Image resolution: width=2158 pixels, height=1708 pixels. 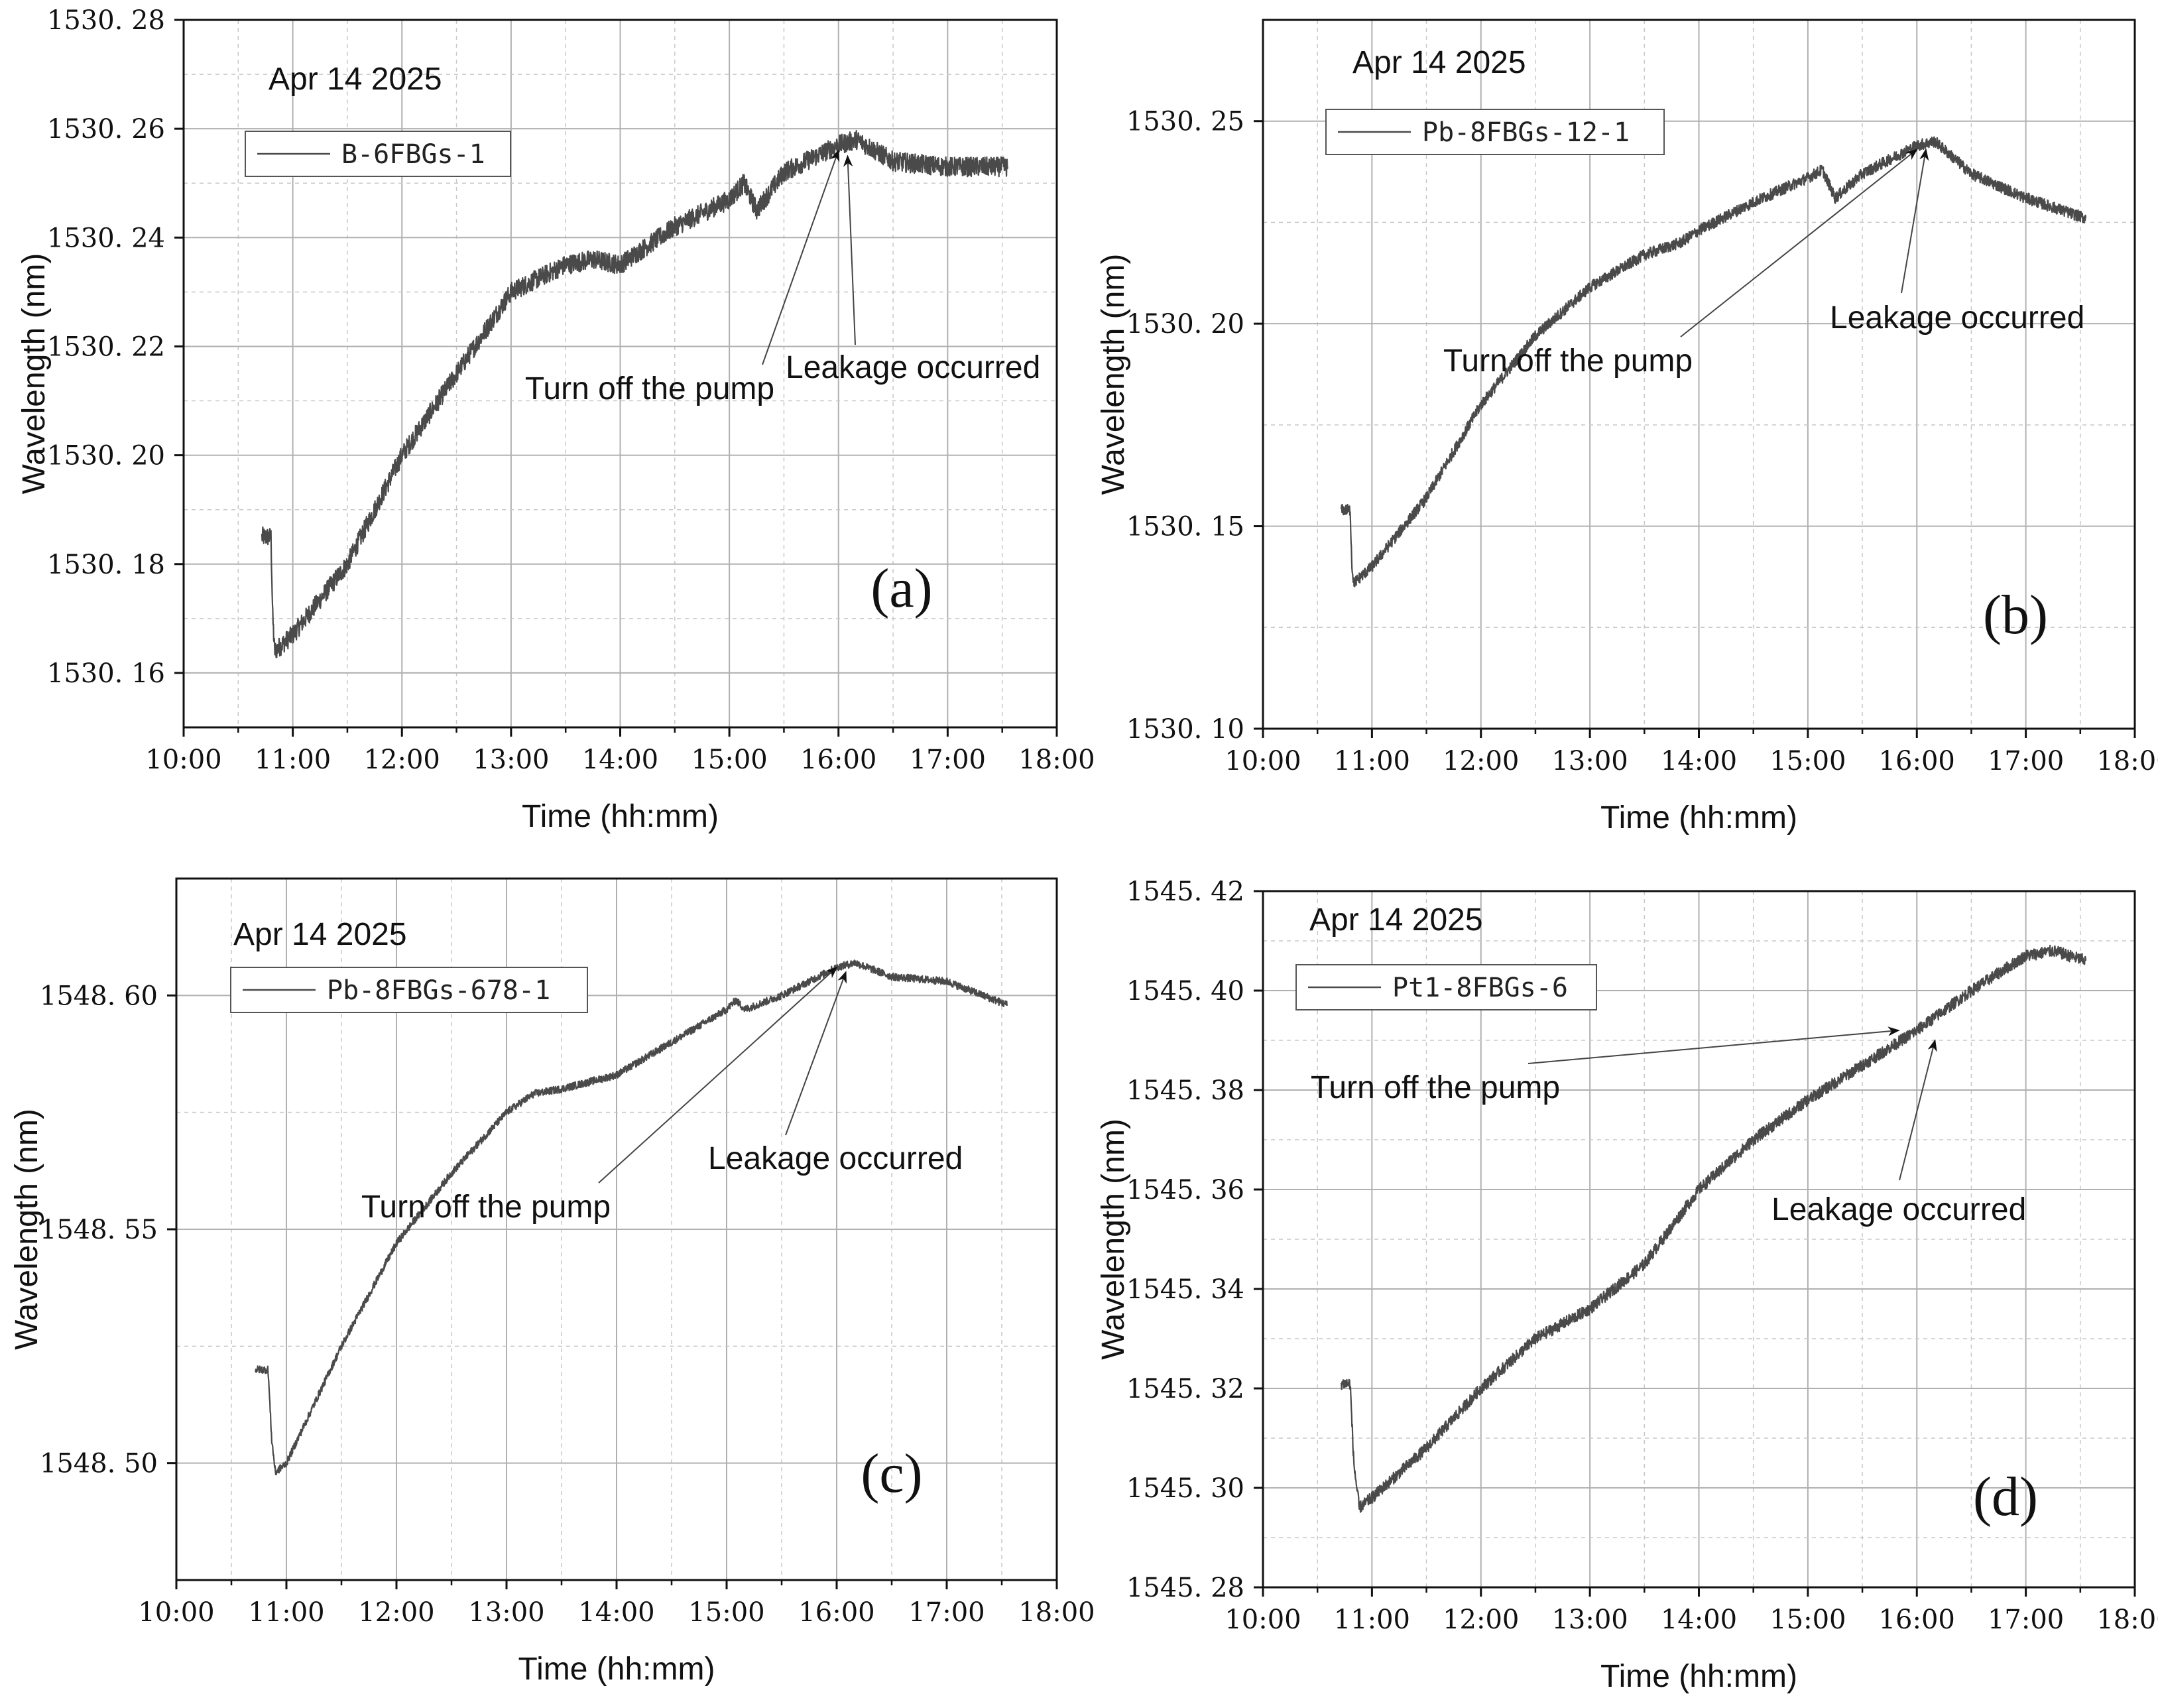 I want to click on panel-label: (d), so click(x=2005, y=1497).